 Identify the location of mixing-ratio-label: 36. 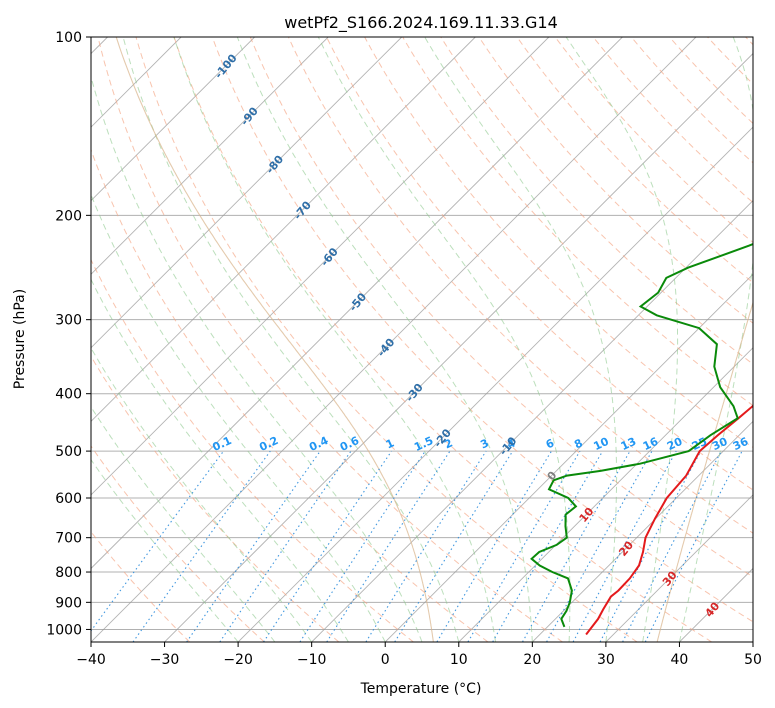
(741, 444).